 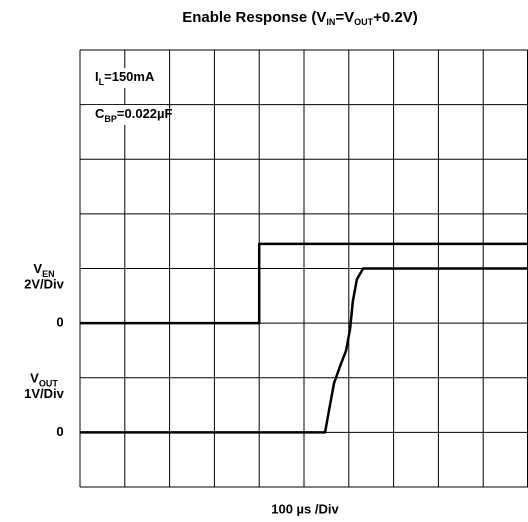 What do you see at coordinates (48, 275) in the screenshot?
I see `subscript: EN` at bounding box center [48, 275].